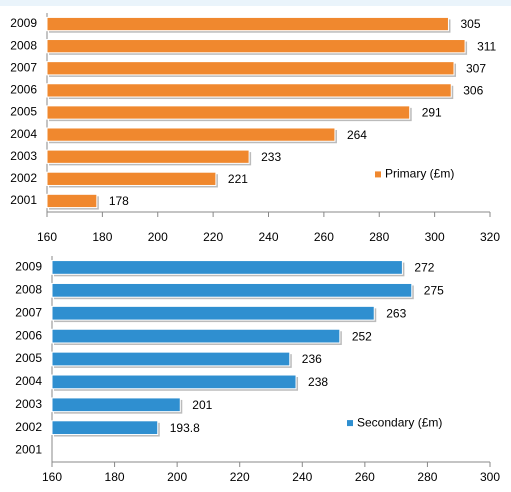 The height and width of the screenshot is (492, 511). Describe the element at coordinates (119, 201) in the screenshot. I see `data-label: 178` at that location.